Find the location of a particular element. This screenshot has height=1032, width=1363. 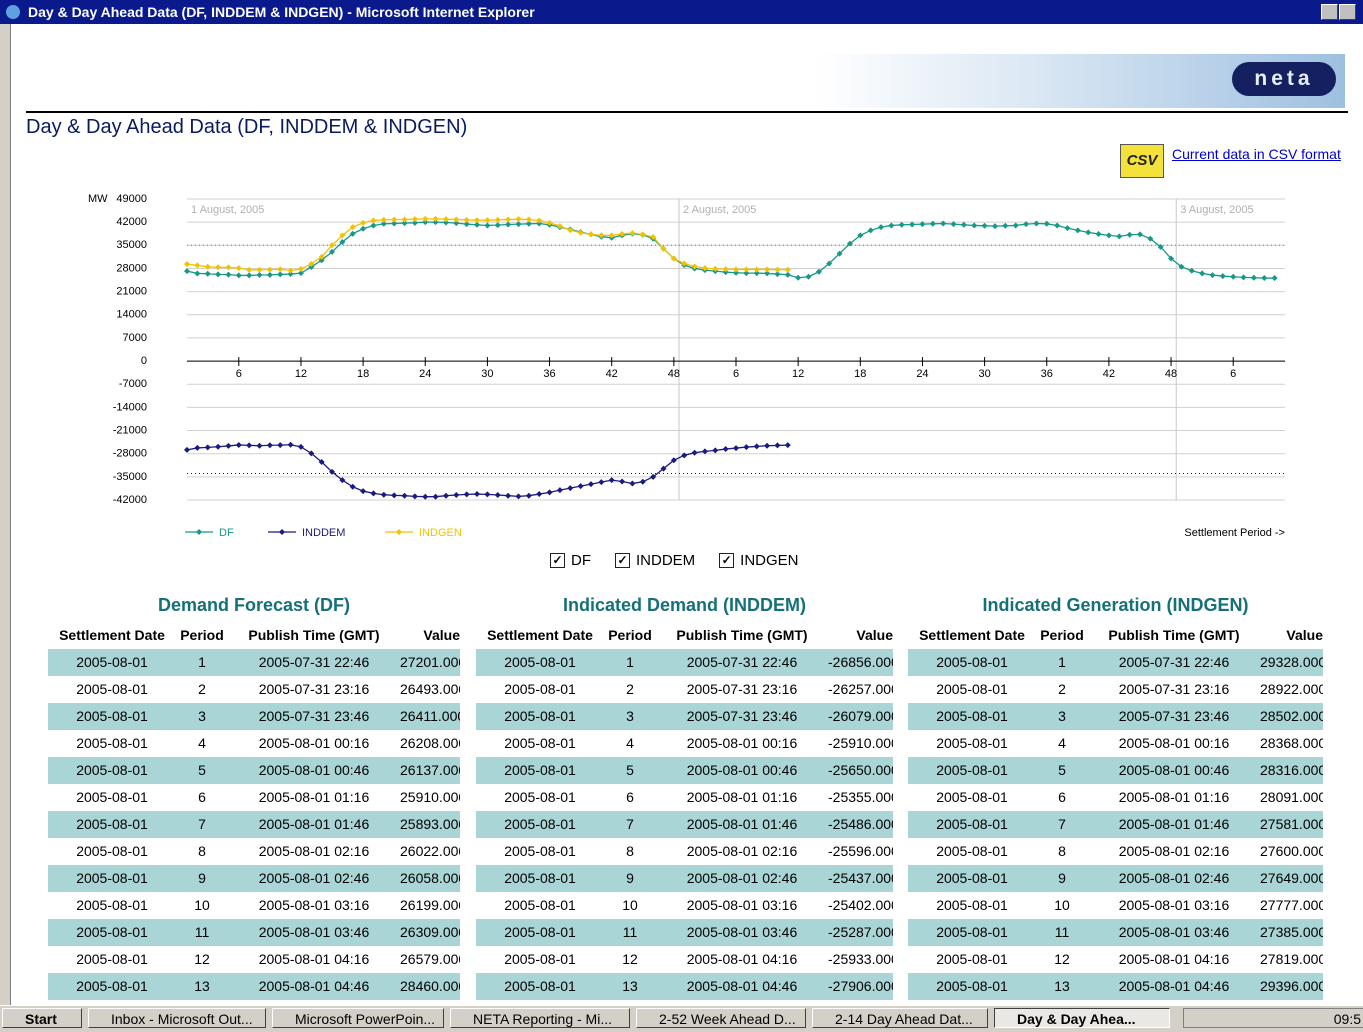

y-tick-label: -35000 is located at coordinates (130, 477).